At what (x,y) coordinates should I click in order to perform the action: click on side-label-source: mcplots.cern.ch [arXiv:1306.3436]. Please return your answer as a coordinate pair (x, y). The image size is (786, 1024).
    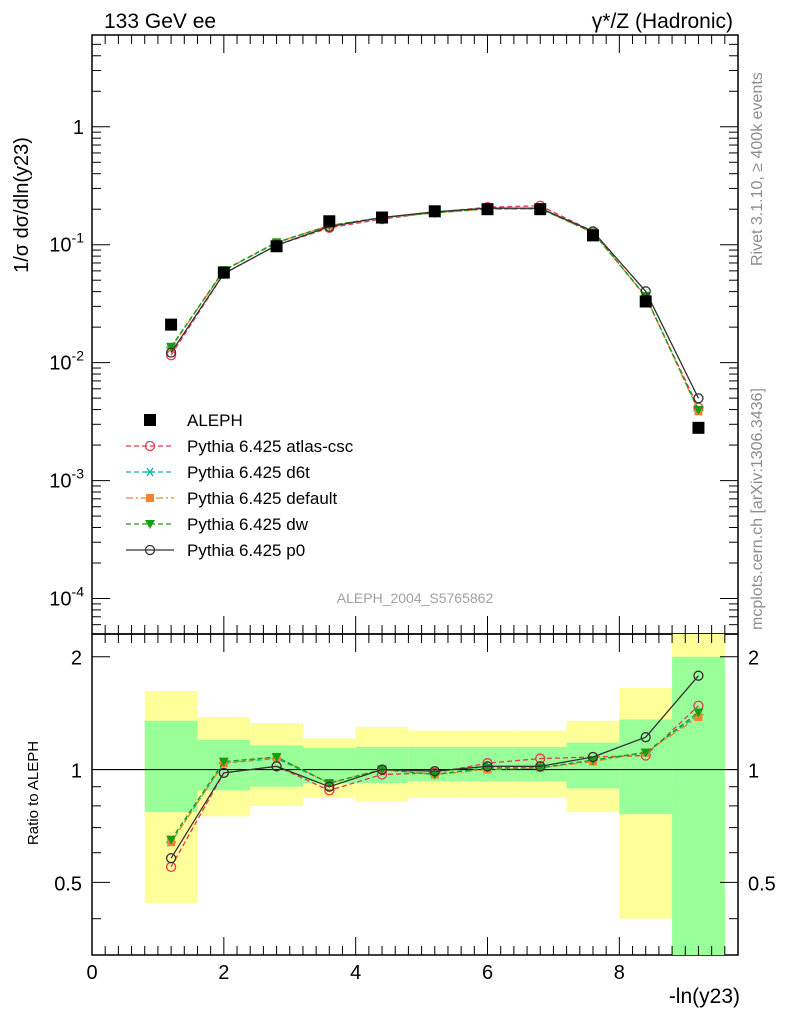
    Looking at the image, I should click on (757, 509).